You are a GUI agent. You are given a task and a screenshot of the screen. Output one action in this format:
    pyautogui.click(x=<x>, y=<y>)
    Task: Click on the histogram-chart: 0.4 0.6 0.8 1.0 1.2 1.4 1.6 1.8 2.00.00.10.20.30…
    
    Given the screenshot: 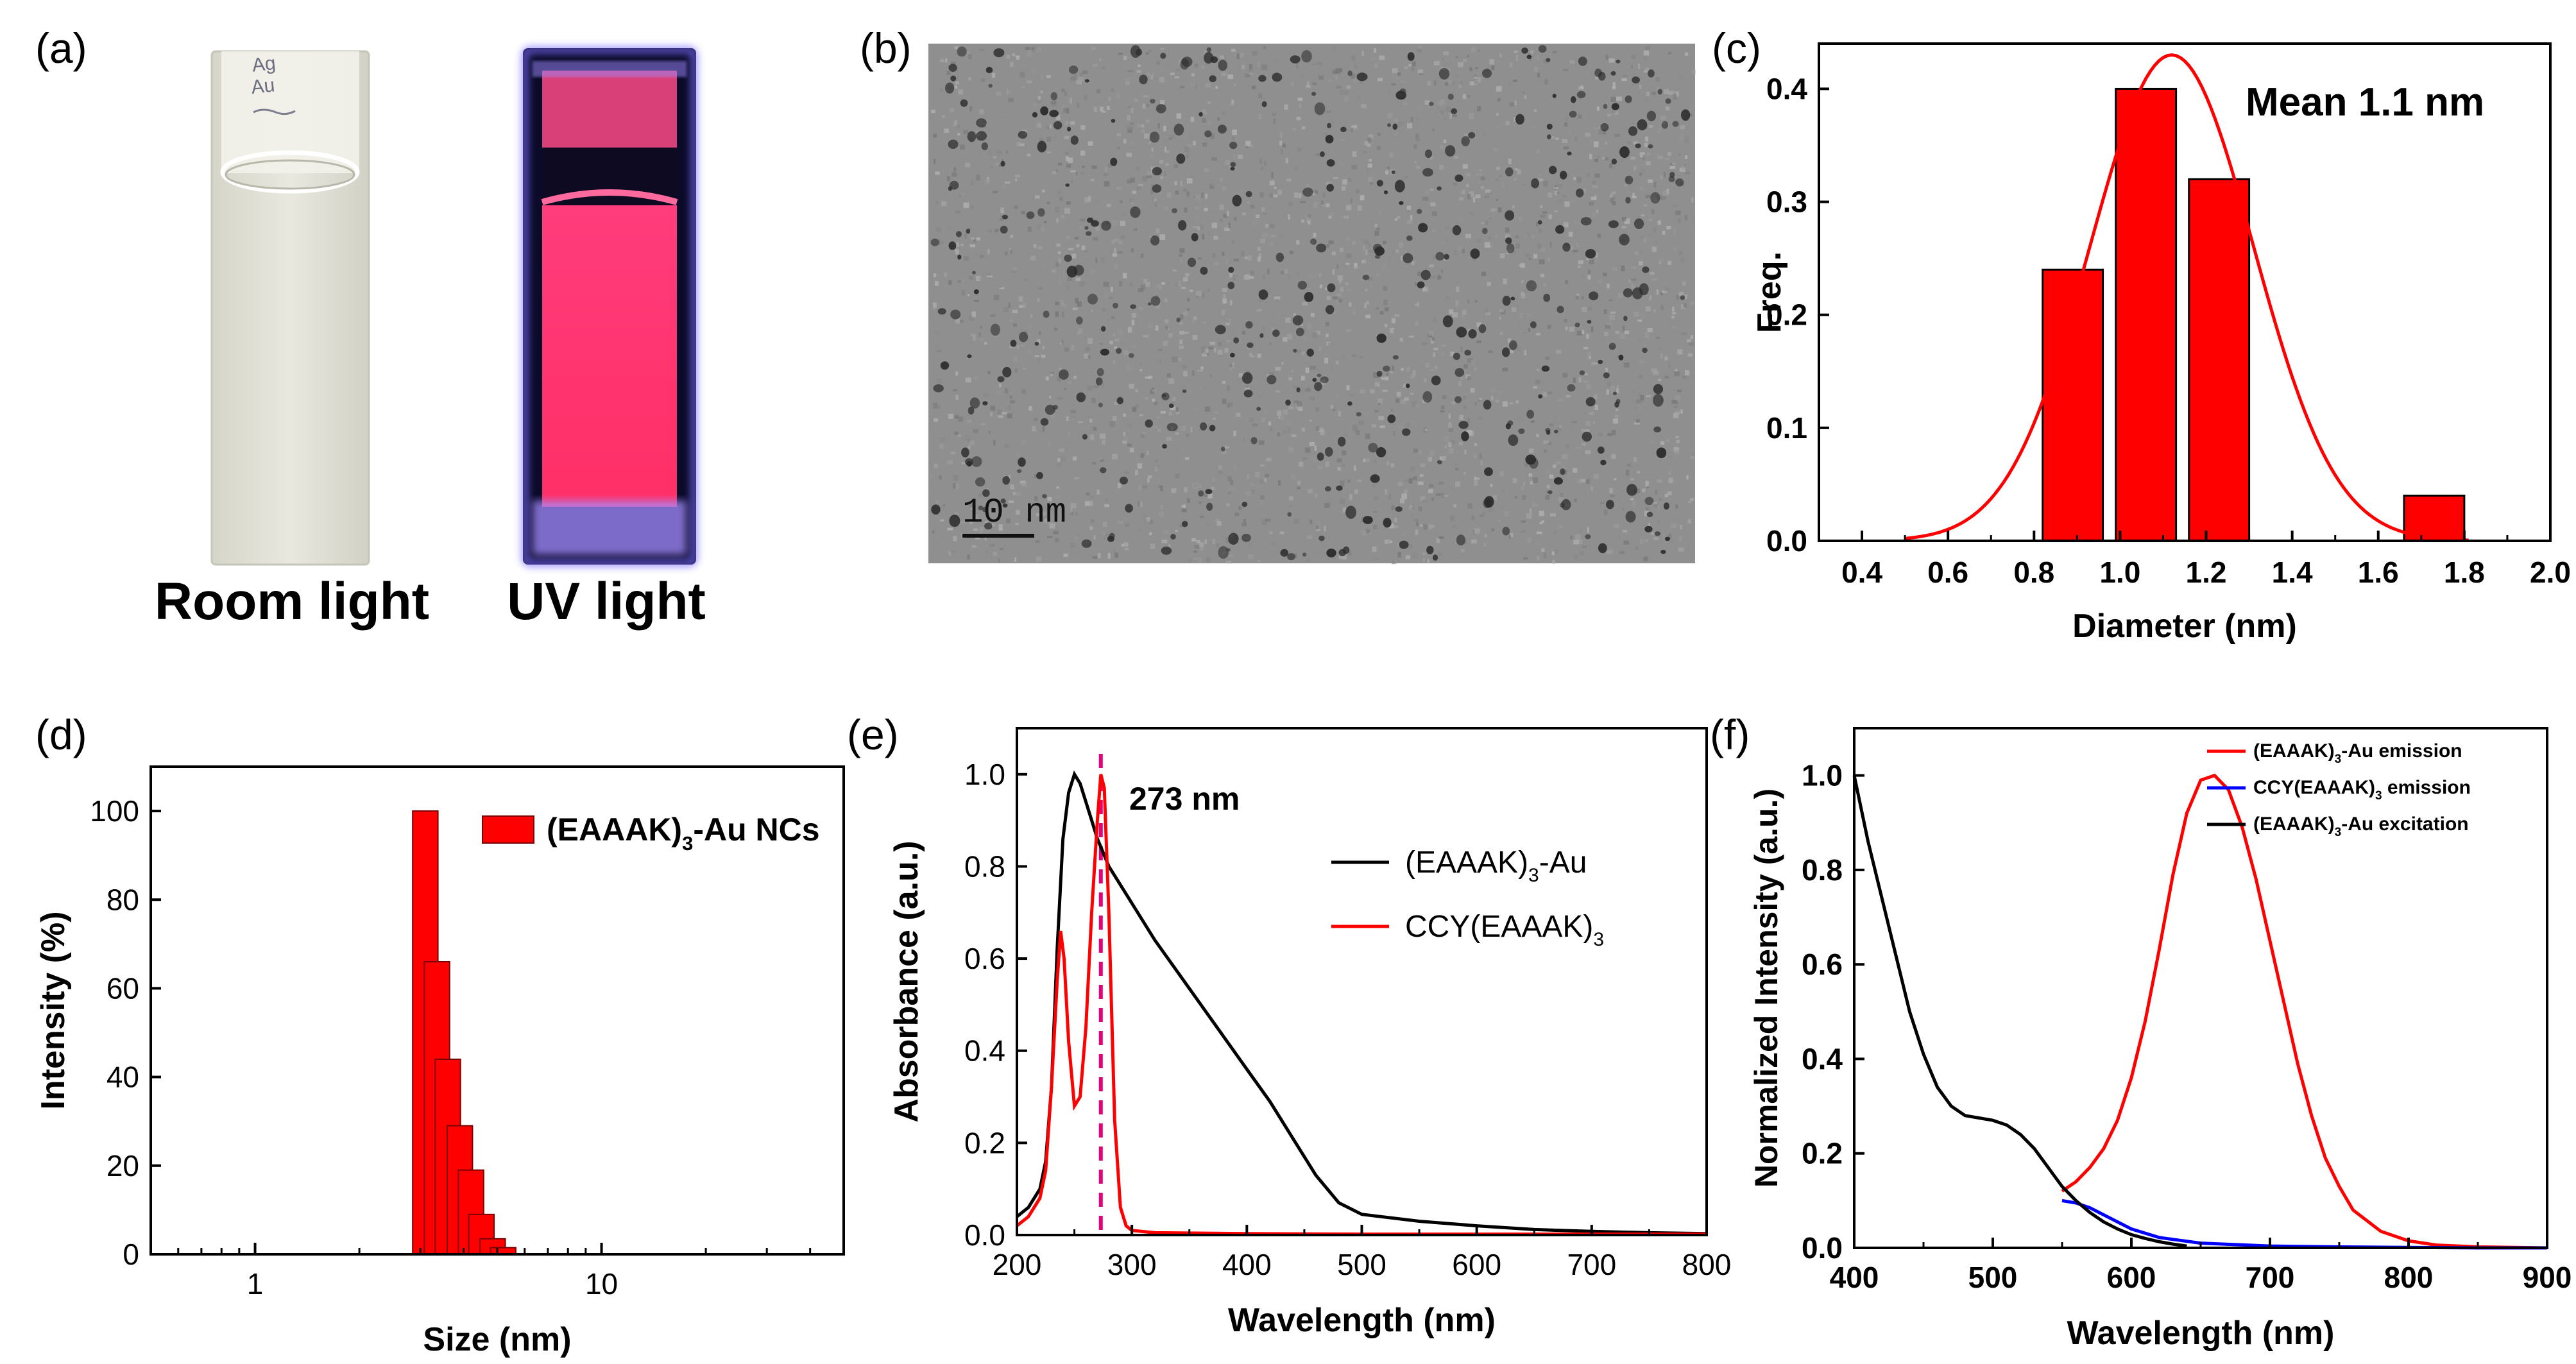 What is the action you would take?
    pyautogui.click(x=2161, y=343)
    